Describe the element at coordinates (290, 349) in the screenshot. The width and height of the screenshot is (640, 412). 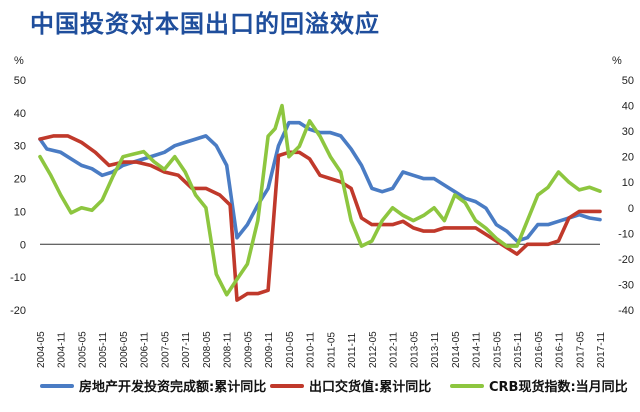
I see `x-tick-label: 2010-05` at that location.